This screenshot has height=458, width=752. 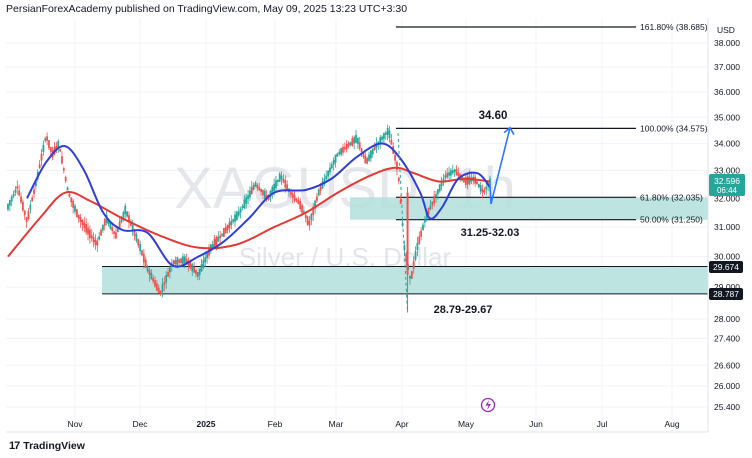 What do you see at coordinates (47, 446) in the screenshot?
I see `tradingview-brand: 17 TradingView` at bounding box center [47, 446].